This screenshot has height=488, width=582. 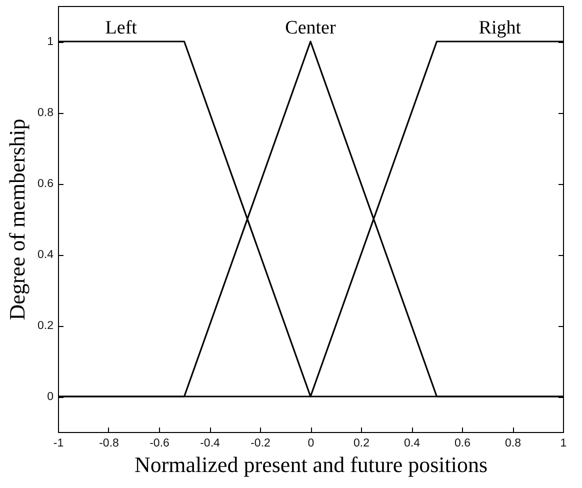 I want to click on x-tick-label: 1, so click(x=563, y=444).